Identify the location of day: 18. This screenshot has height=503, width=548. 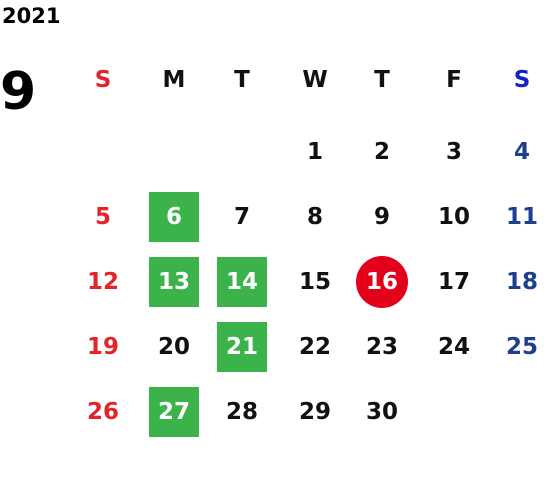
(521, 282).